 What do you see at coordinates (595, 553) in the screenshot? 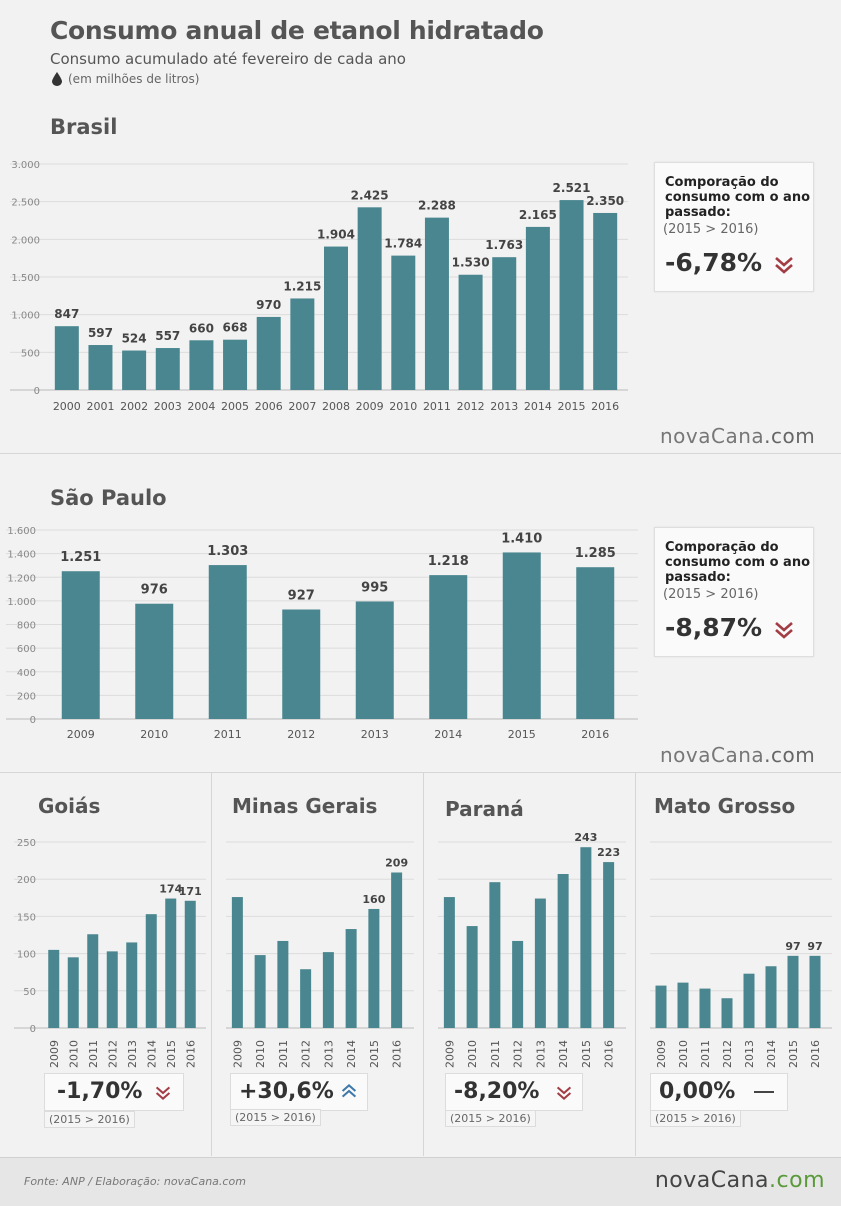
I see `data-label: 1.285` at bounding box center [595, 553].